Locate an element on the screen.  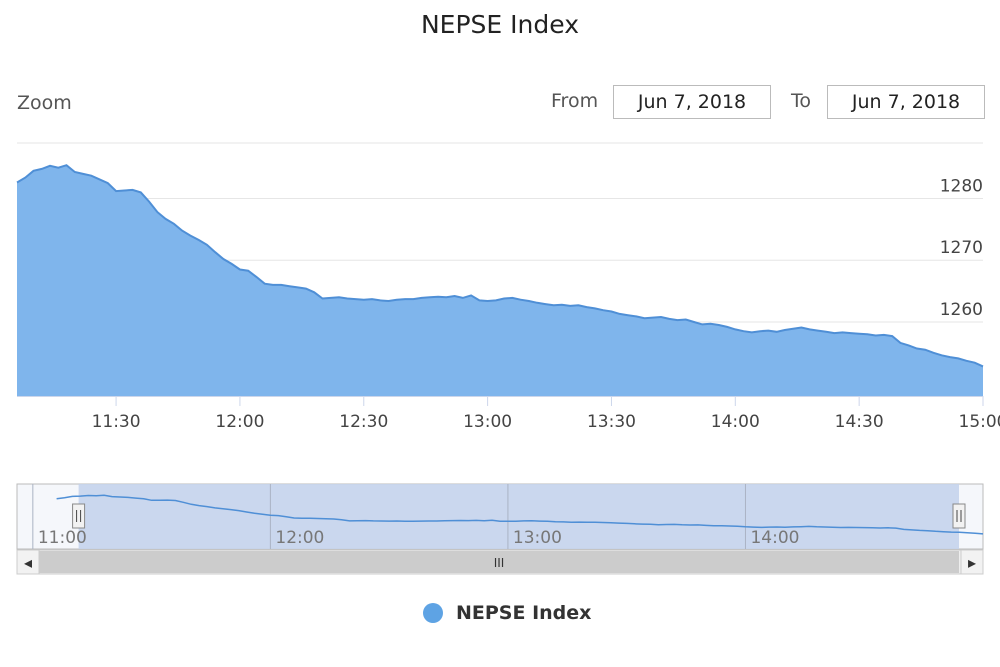
legend-item: NEPSE Index is located at coordinates (507, 613).